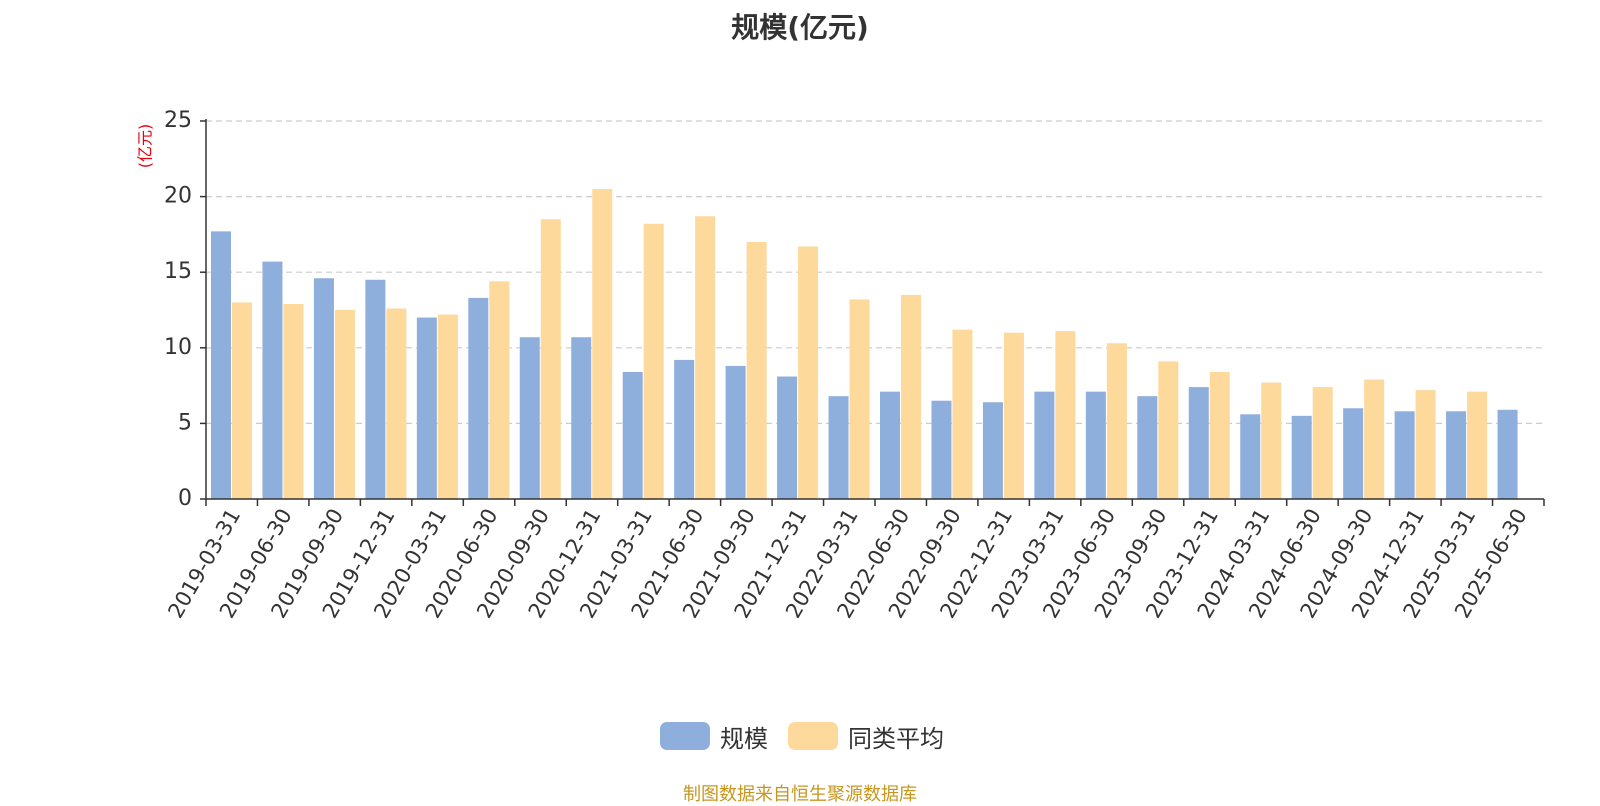  What do you see at coordinates (178, 271) in the screenshot?
I see `y-tick-label-3: 15` at bounding box center [178, 271].